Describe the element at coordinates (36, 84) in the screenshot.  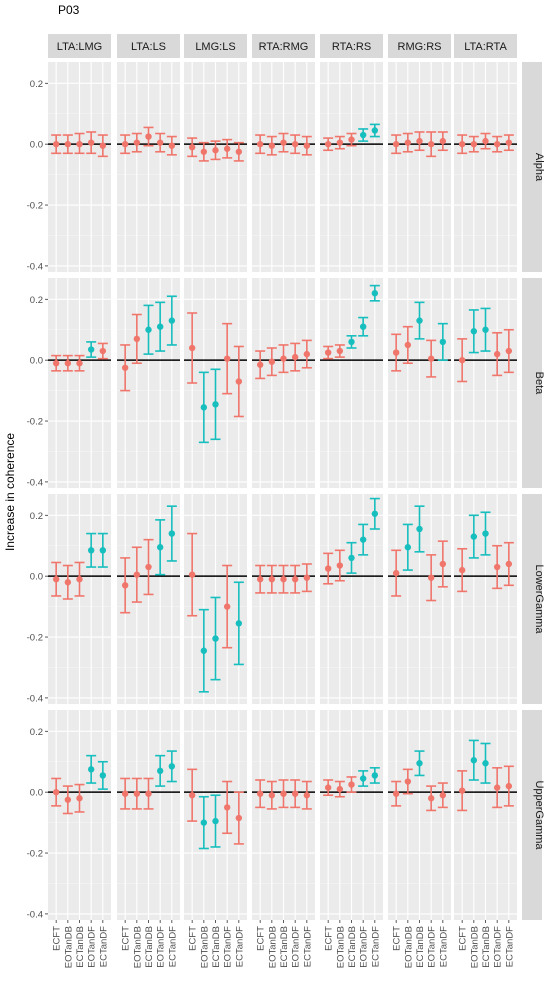
I see `y-tick-label: 0.2` at that location.